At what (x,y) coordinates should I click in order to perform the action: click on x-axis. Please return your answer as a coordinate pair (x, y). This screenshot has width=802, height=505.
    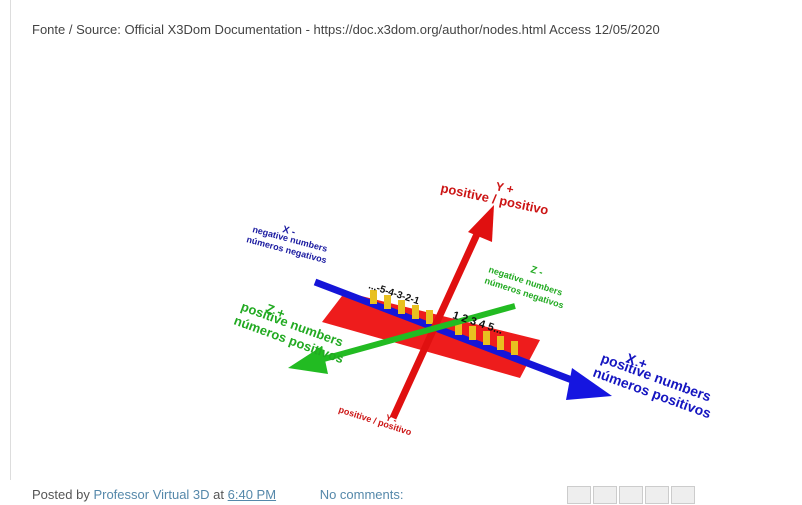
    Looking at the image, I should click on (450, 333).